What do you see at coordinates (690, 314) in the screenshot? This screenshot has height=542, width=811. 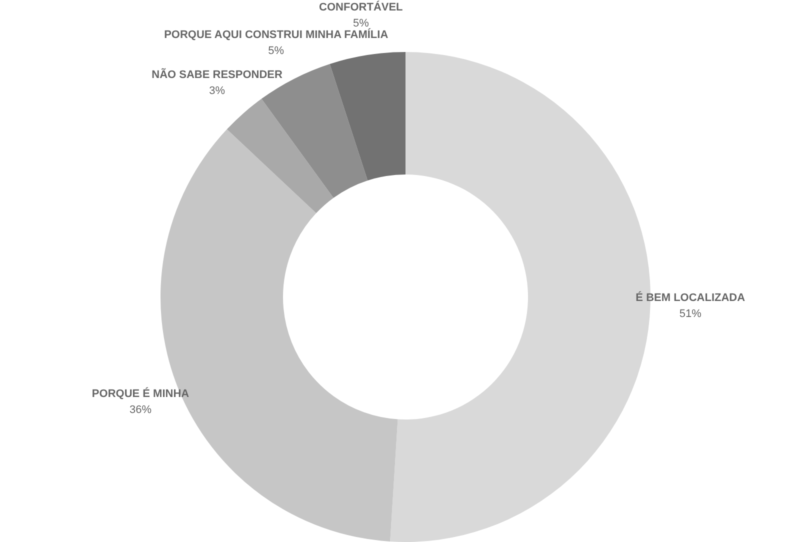 I see `data-label: 51%` at bounding box center [690, 314].